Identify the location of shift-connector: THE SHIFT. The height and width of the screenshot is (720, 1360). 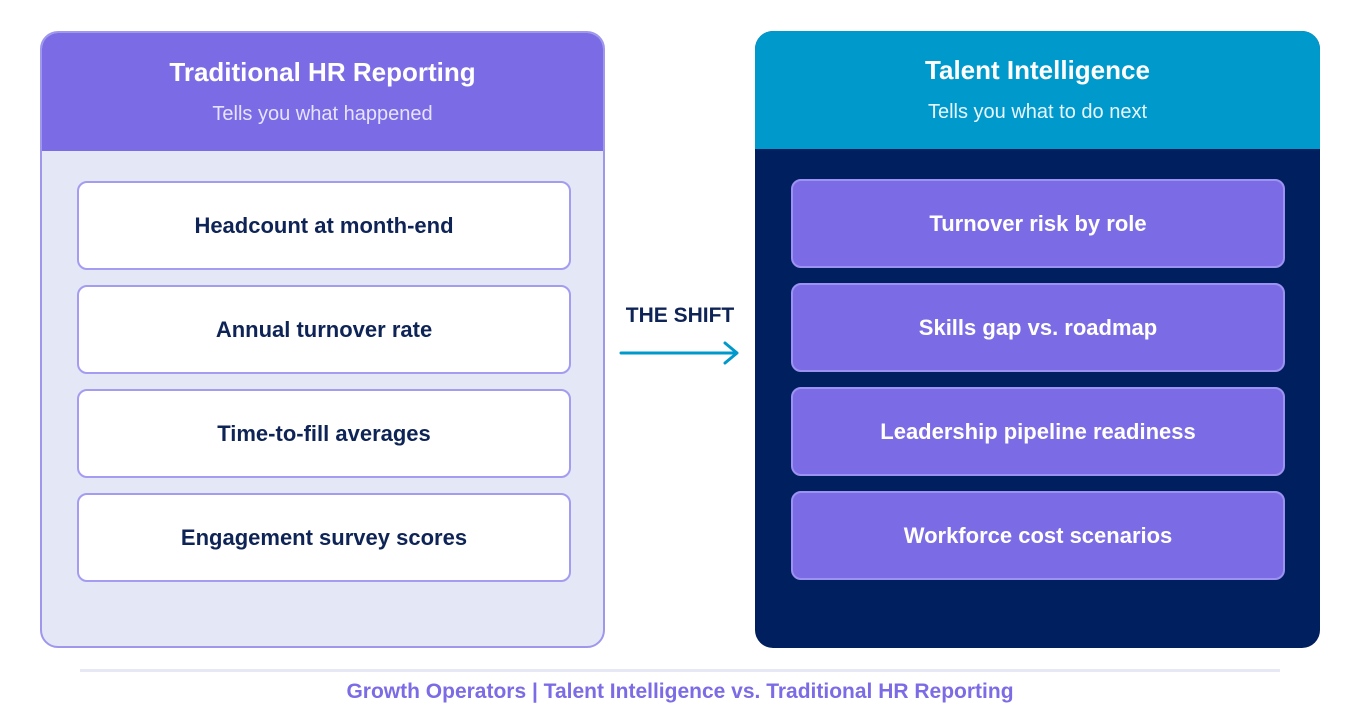
(680, 334).